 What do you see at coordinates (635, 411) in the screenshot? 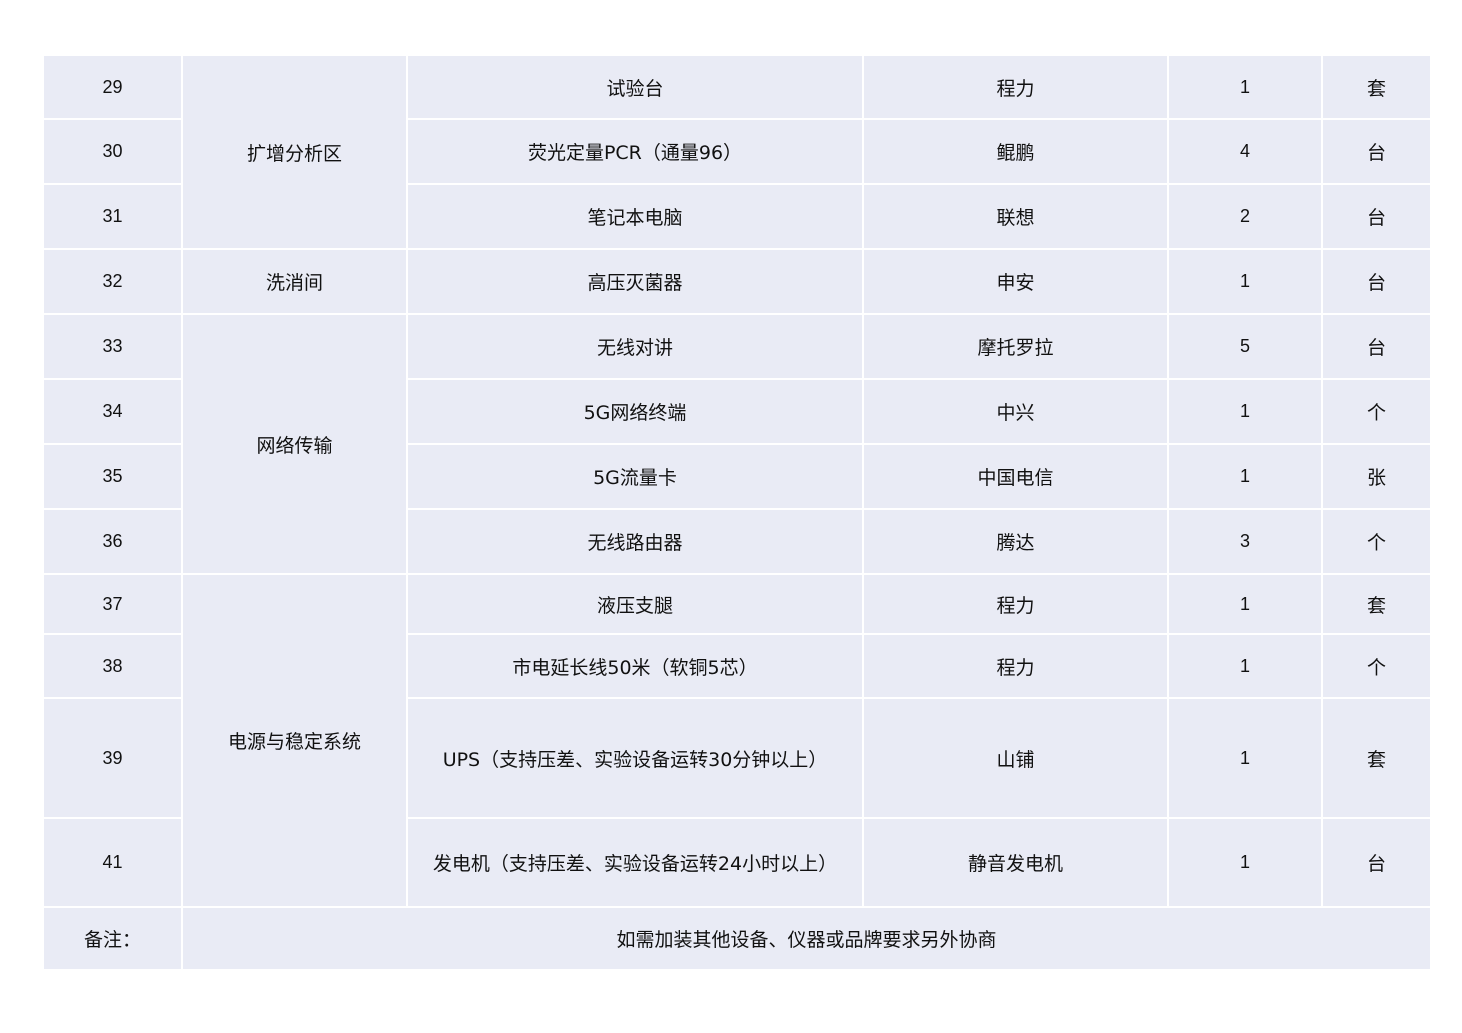
I see `item-name: 5G网络终端` at bounding box center [635, 411].